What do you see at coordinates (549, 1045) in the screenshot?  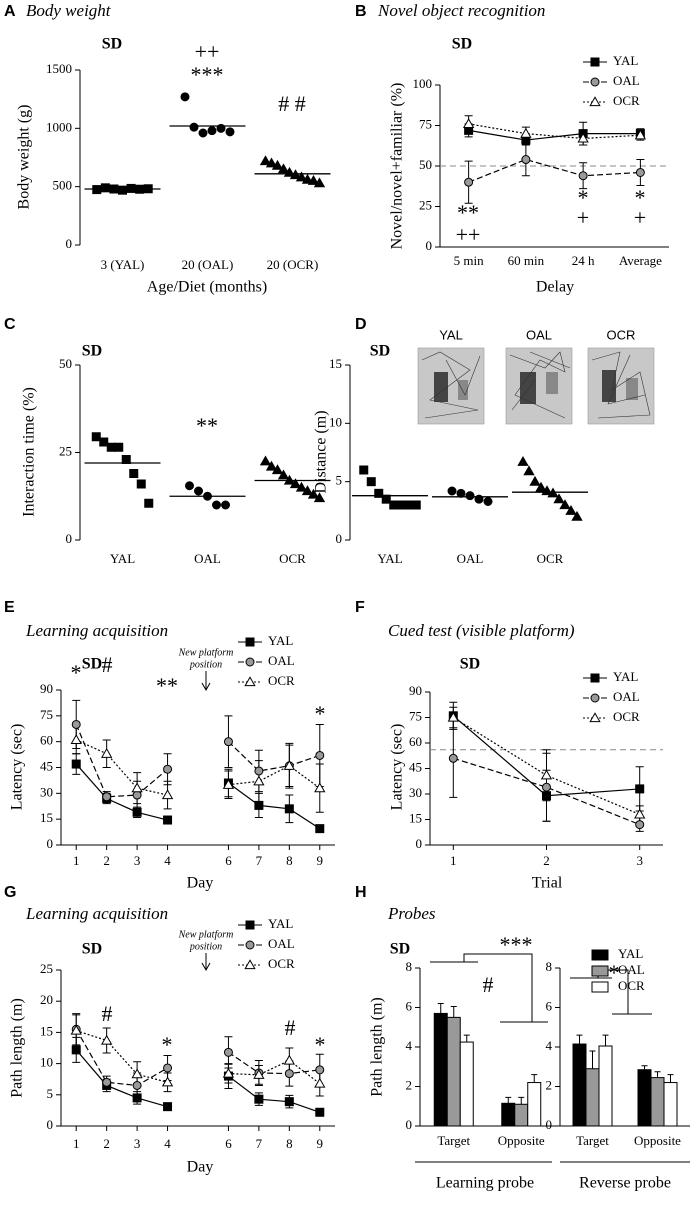 I see `y-tick-label: 4` at bounding box center [549, 1045].